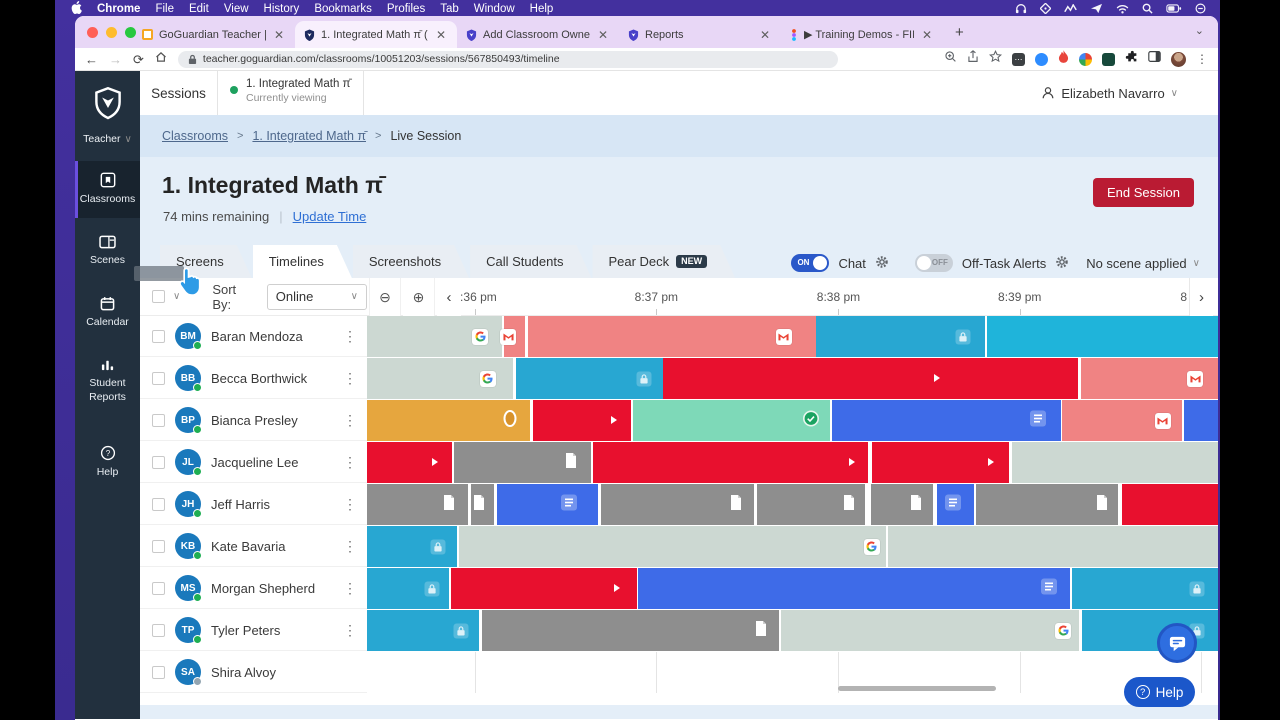  I want to click on user-menu: Elizabeth Navarro ∨, so click(1129, 93).